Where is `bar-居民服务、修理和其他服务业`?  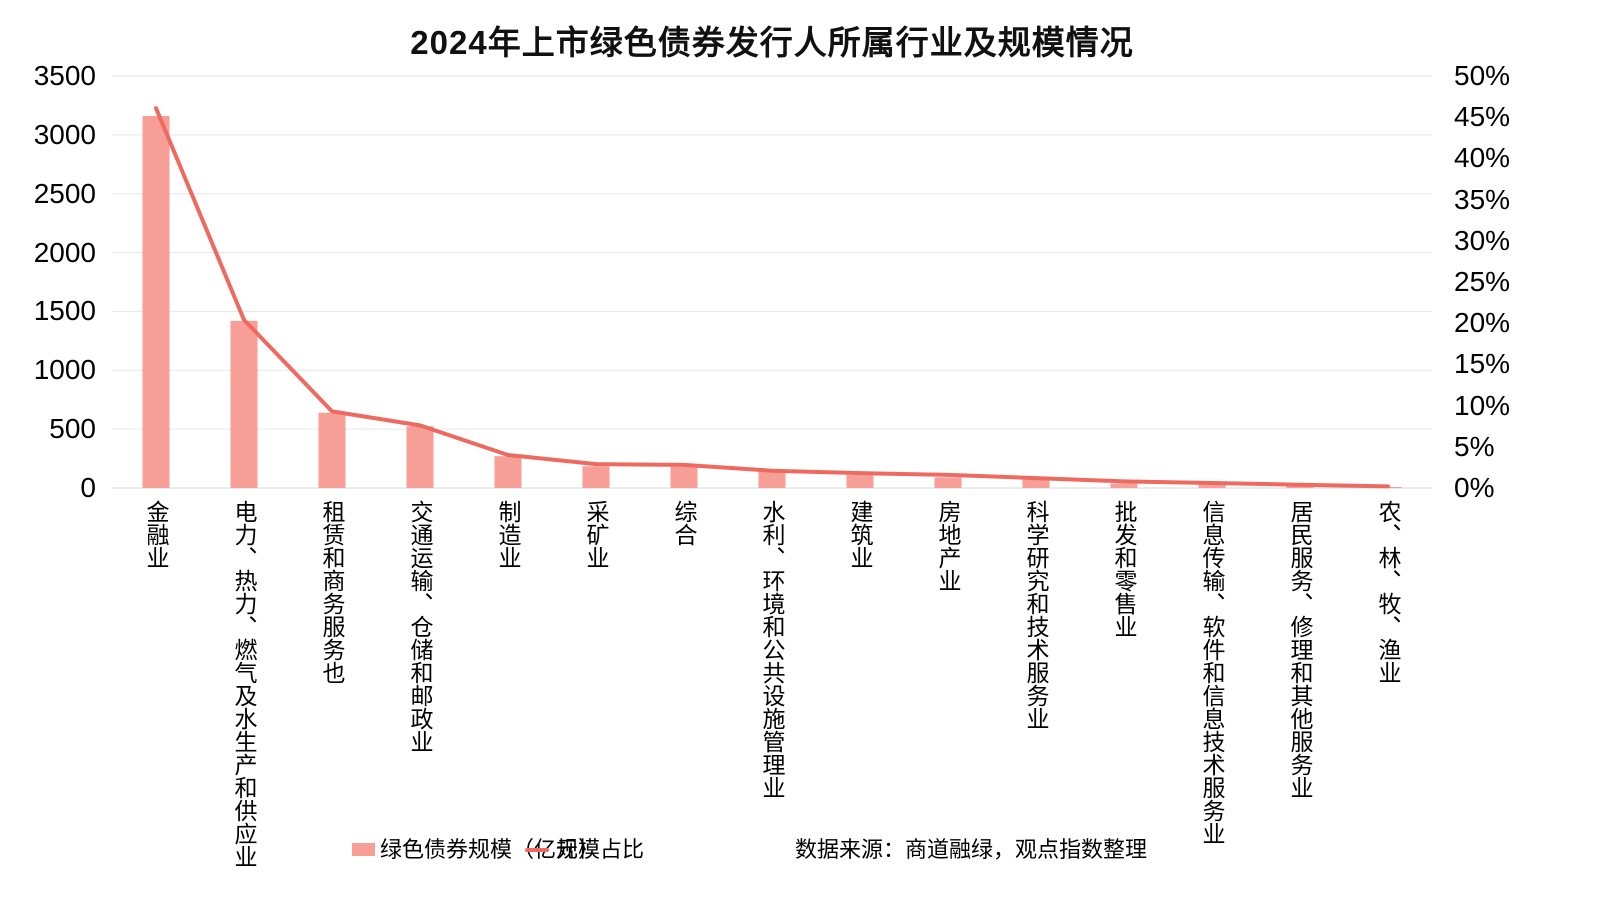
bar-居民服务、修理和其他服务业 is located at coordinates (1300, 486).